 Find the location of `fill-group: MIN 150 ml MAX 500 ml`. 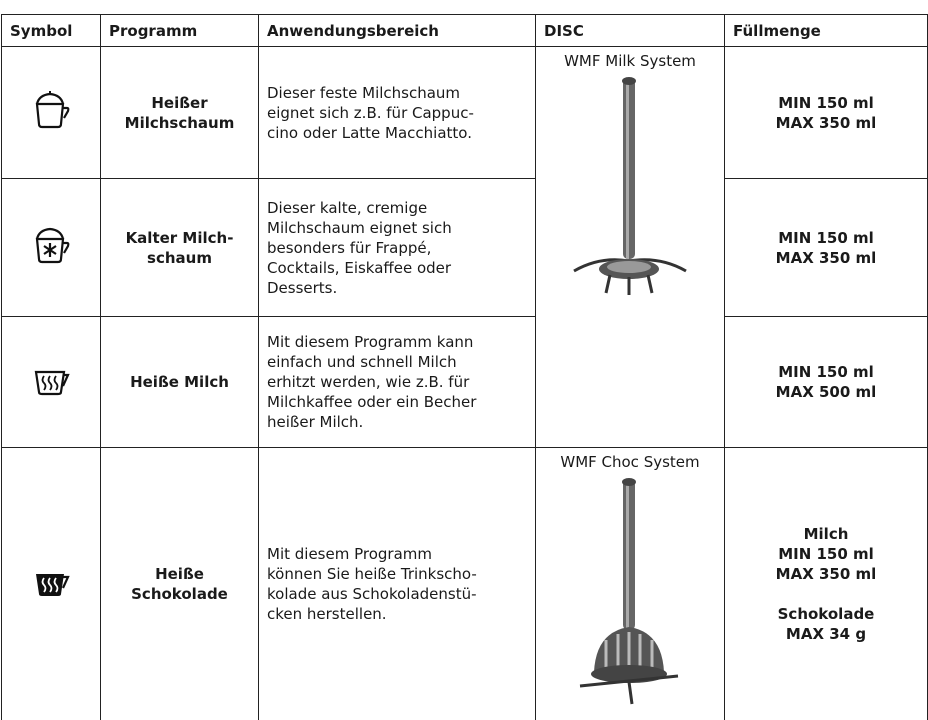

fill-group: MIN 150 ml MAX 500 ml is located at coordinates (826, 382).